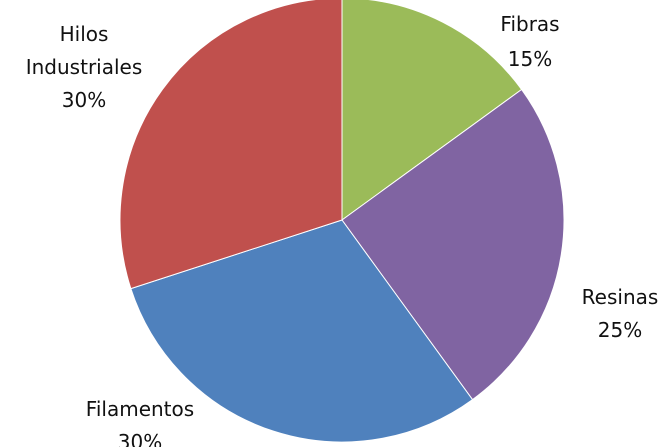 The width and height of the screenshot is (672, 447). What do you see at coordinates (530, 59) in the screenshot?
I see `slice-value: 15%` at bounding box center [530, 59].